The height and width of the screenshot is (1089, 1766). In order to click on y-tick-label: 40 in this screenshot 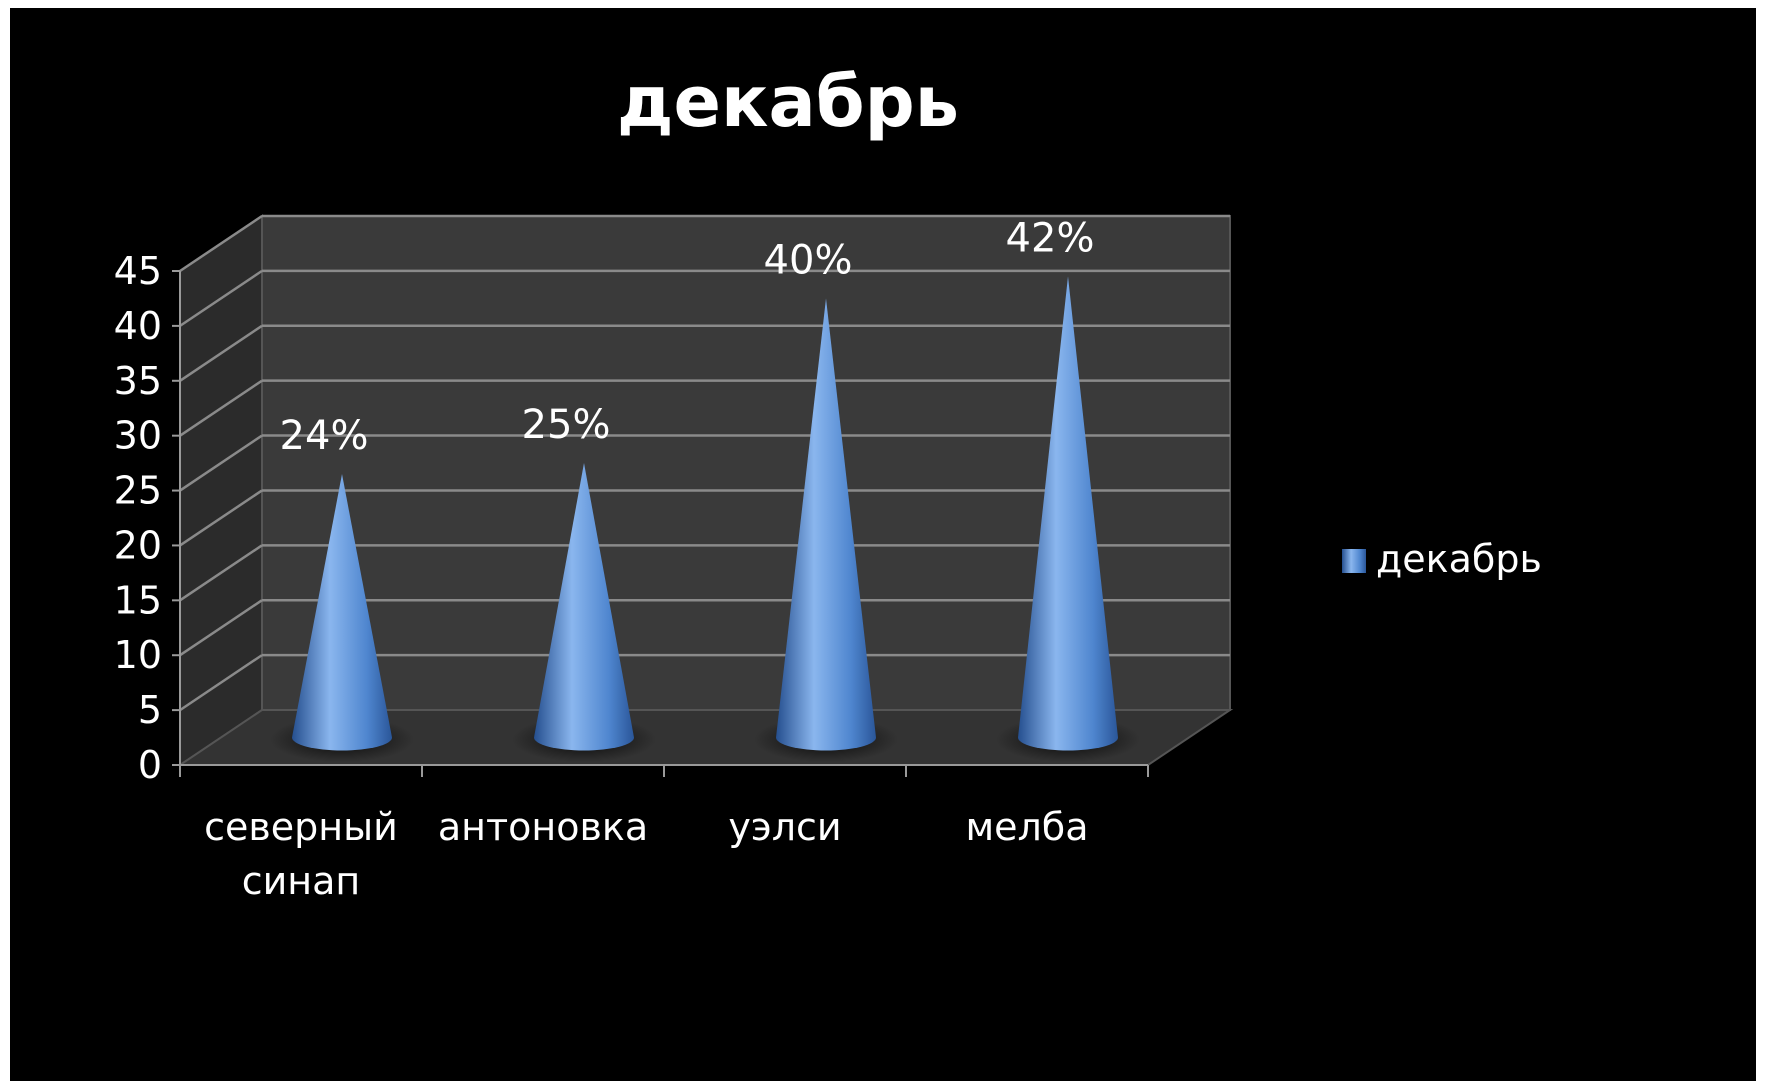, I will do `click(138, 326)`.